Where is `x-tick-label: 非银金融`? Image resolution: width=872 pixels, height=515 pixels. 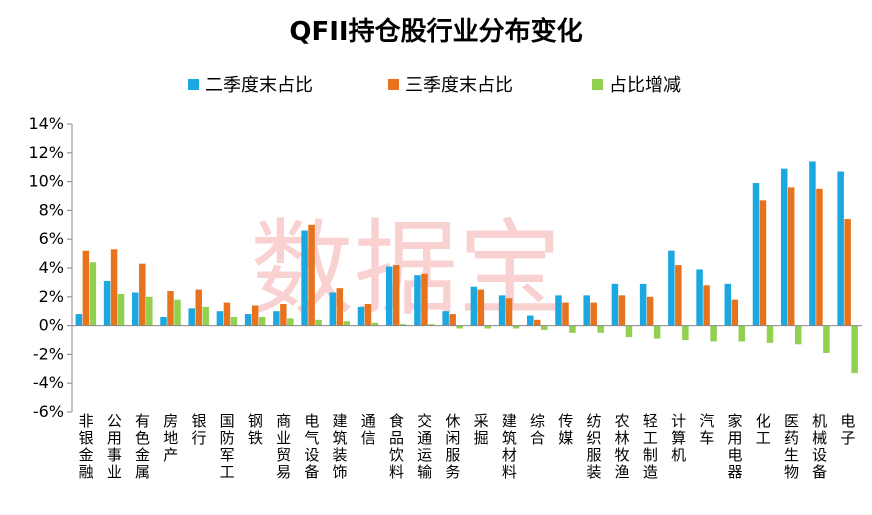
x-tick-label: 非银金融 is located at coordinates (86, 446).